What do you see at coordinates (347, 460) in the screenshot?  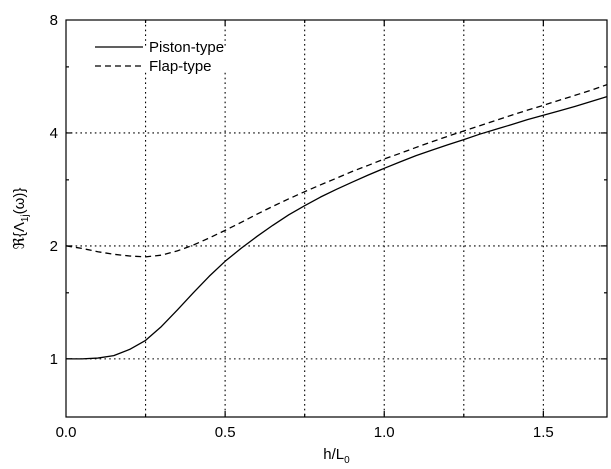 I see `x-axis-label-subscript: 0` at bounding box center [347, 460].